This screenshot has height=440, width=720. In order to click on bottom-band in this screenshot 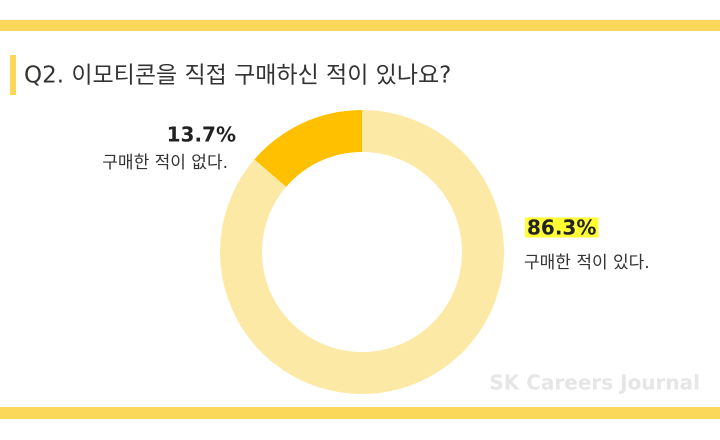, I will do `click(360, 413)`.